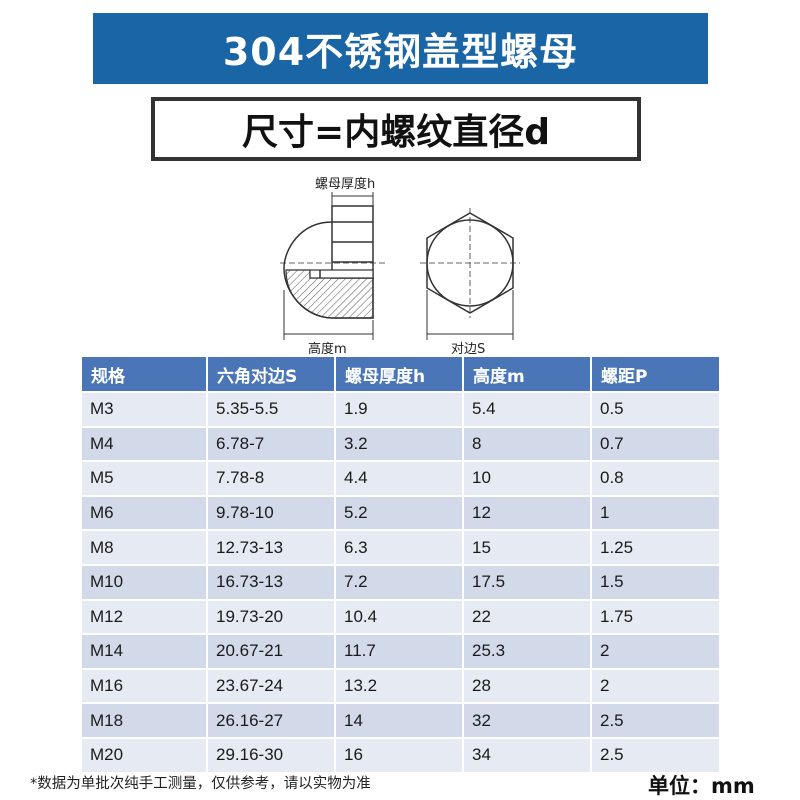 This screenshot has width=800, height=800. I want to click on table-header-row: 规格 六角对边S 螺母厚度h 高度m 螺距P, so click(400, 374).